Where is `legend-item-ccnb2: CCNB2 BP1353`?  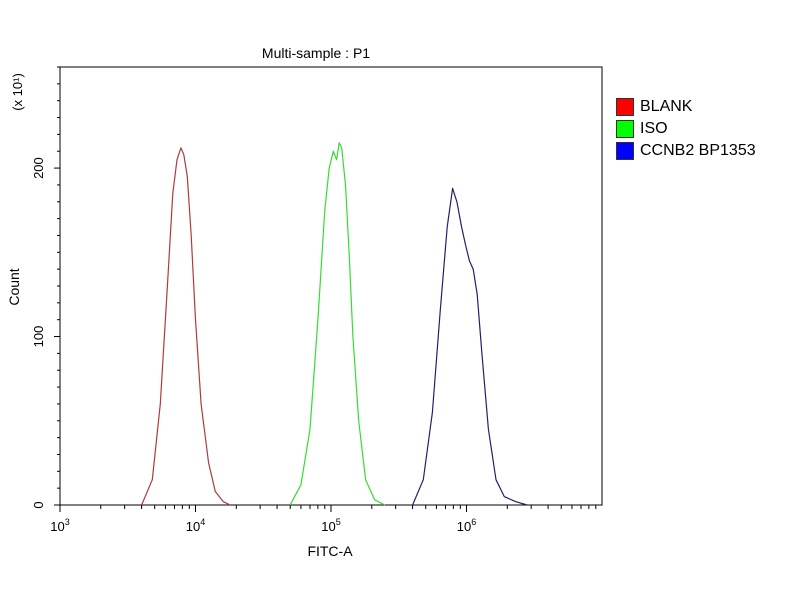 legend-item-ccnb2: CCNB2 BP1353 is located at coordinates (686, 151).